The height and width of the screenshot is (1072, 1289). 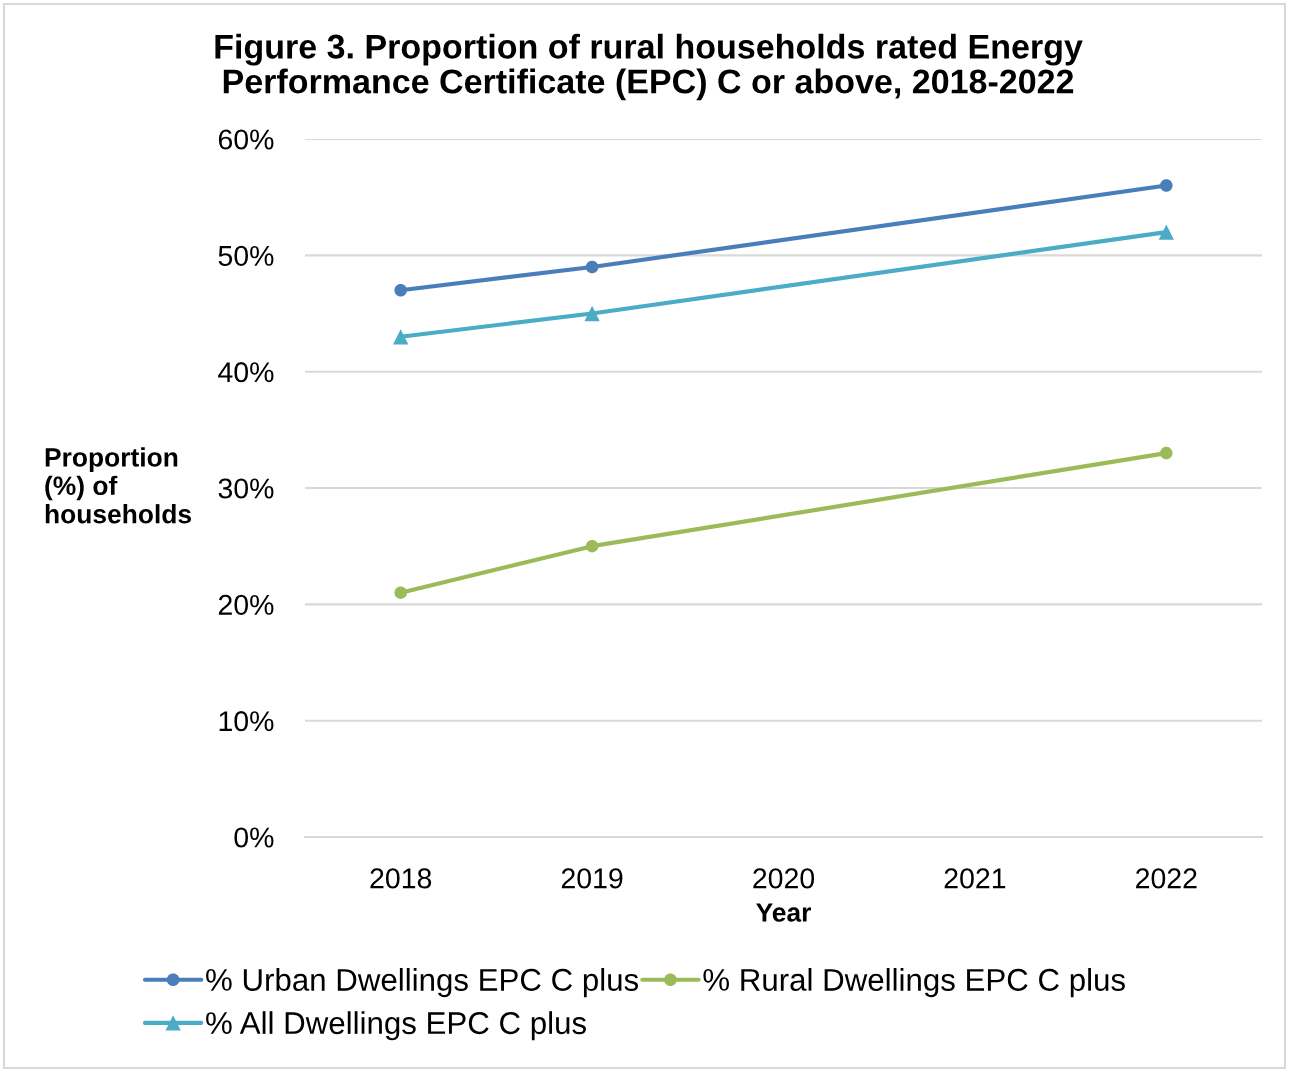 I want to click on legend-label: % Urban Dwellings EPC C plus, so click(x=422, y=983).